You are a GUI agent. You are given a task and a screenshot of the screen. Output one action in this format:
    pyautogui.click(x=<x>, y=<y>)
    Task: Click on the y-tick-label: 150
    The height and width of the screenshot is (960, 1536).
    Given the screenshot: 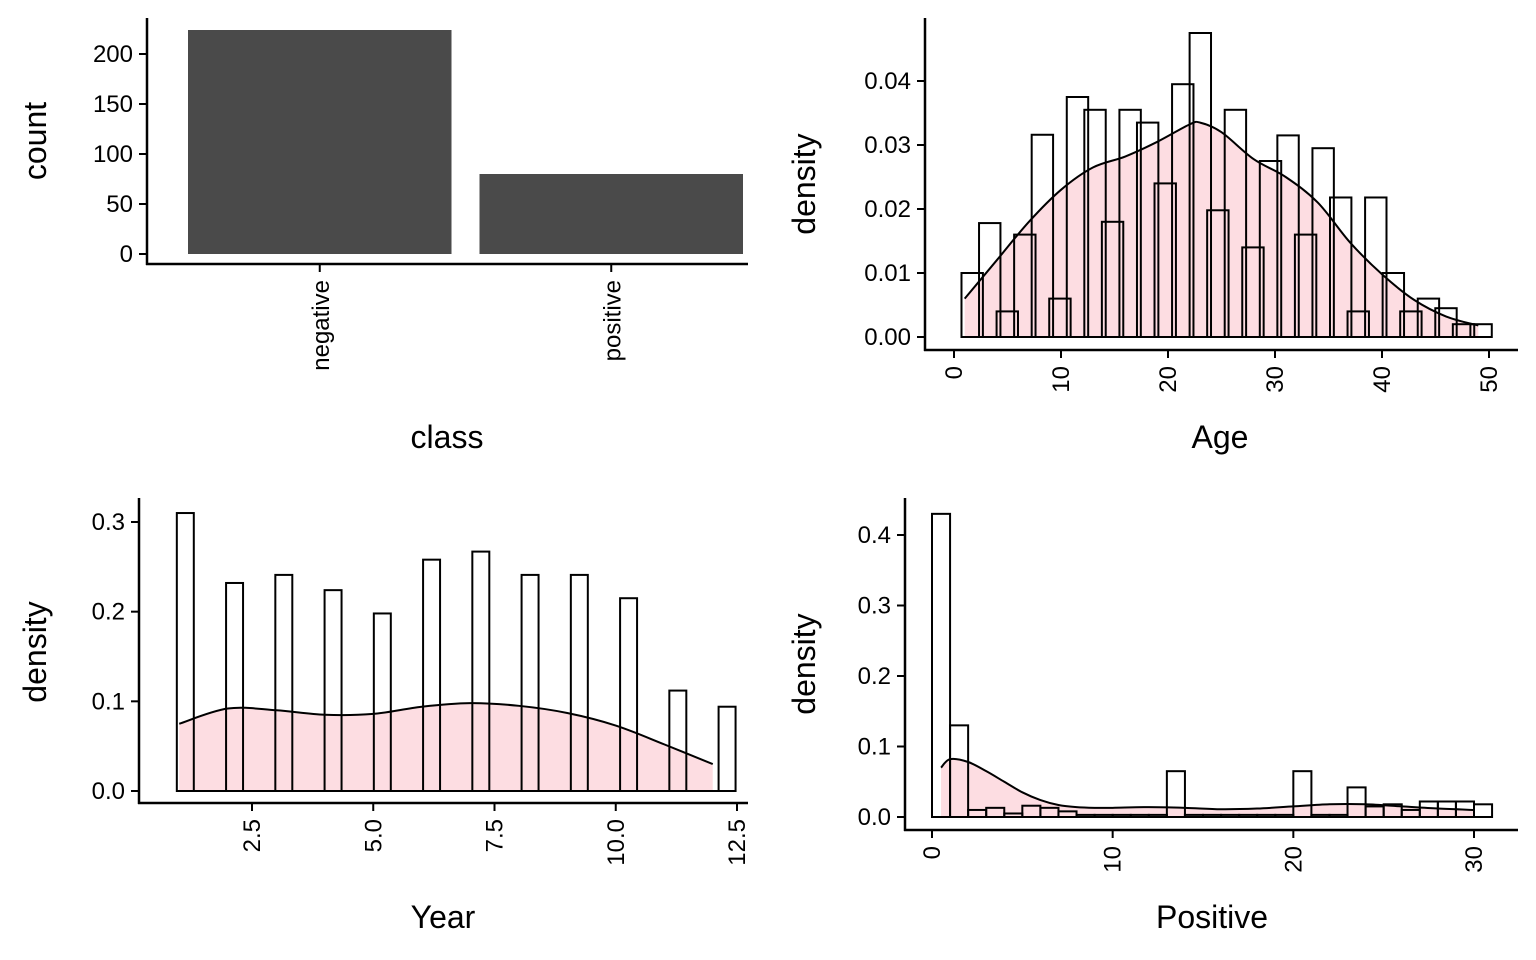 What is the action you would take?
    pyautogui.click(x=113, y=104)
    